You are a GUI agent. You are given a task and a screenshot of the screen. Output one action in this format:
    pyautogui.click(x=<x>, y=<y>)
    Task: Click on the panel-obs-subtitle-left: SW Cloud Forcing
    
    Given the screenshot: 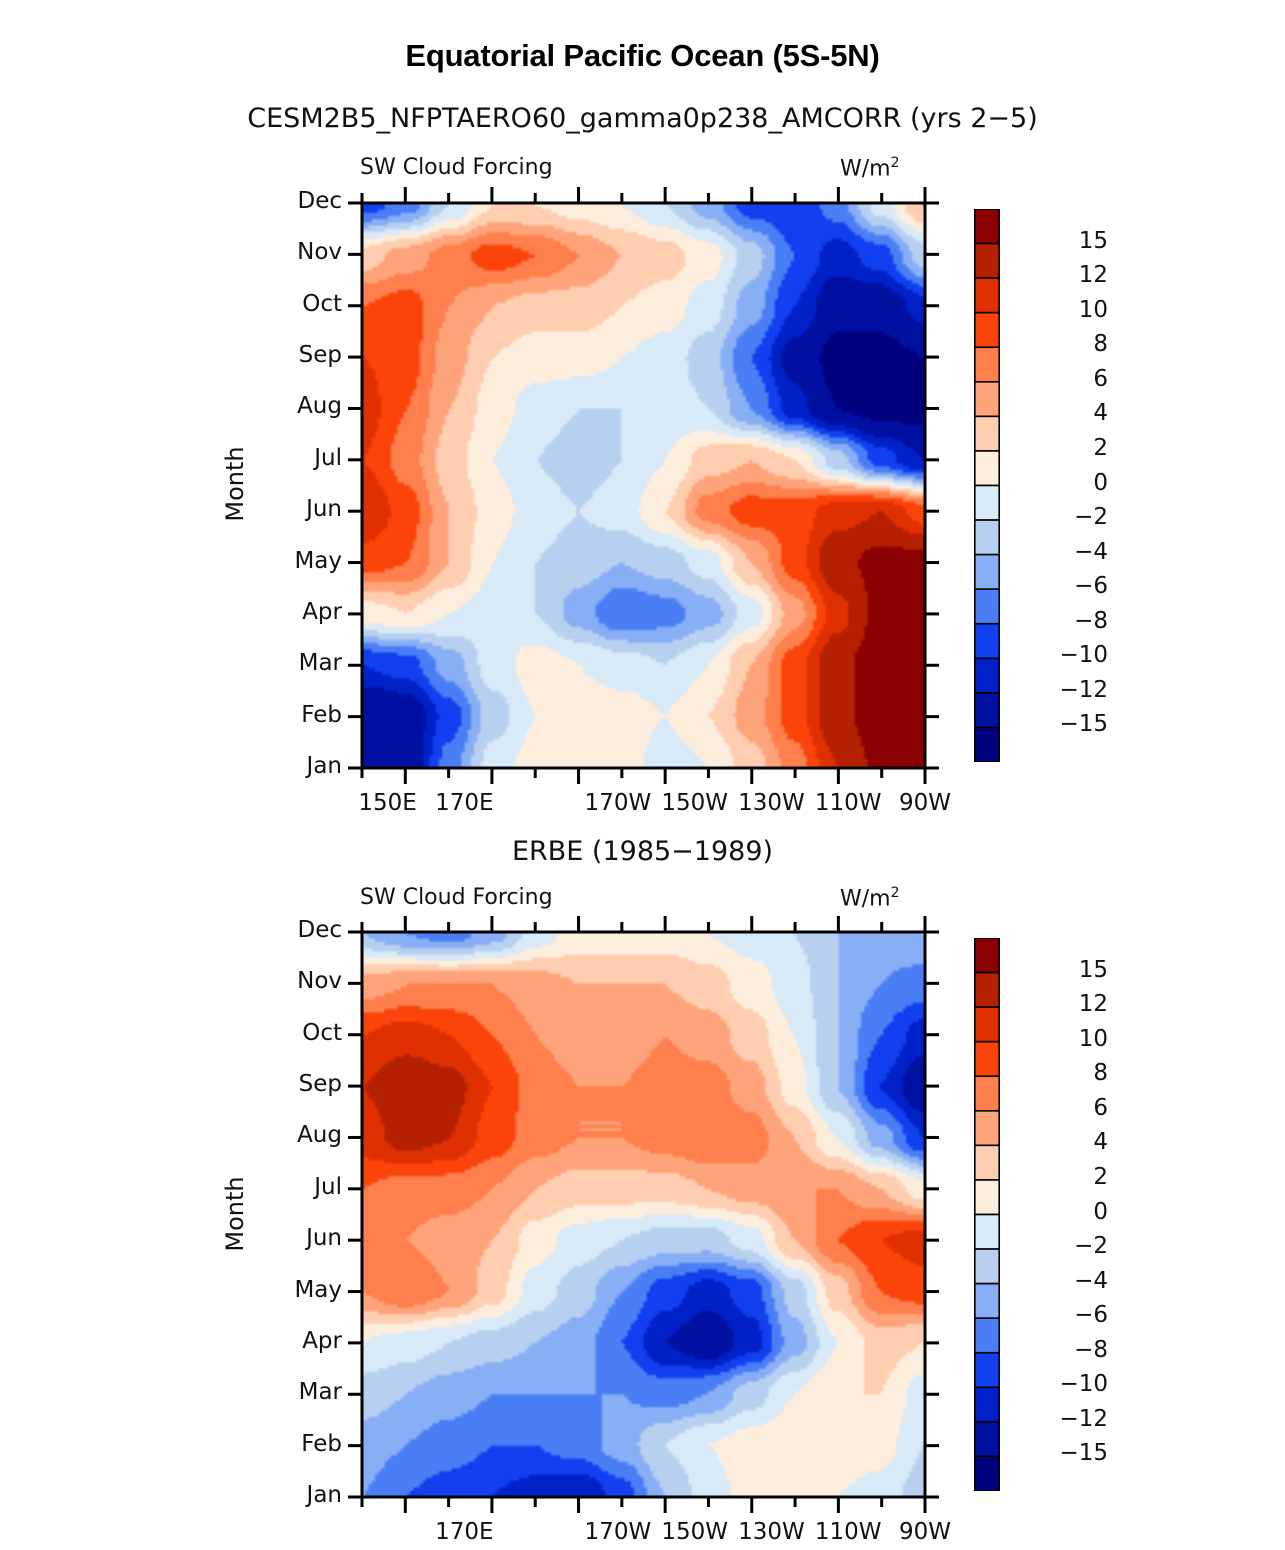 What is the action you would take?
    pyautogui.click(x=456, y=897)
    